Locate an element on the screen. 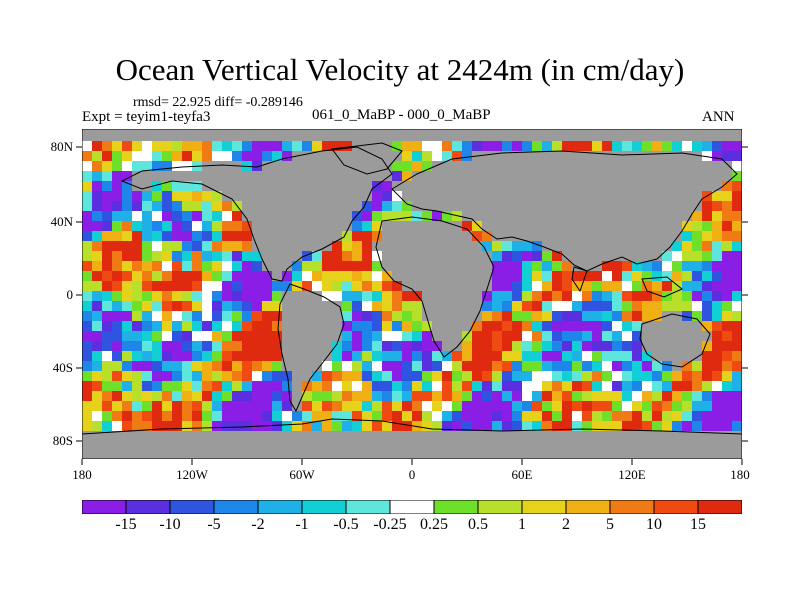  colorbar-label: 1 is located at coordinates (522, 524).